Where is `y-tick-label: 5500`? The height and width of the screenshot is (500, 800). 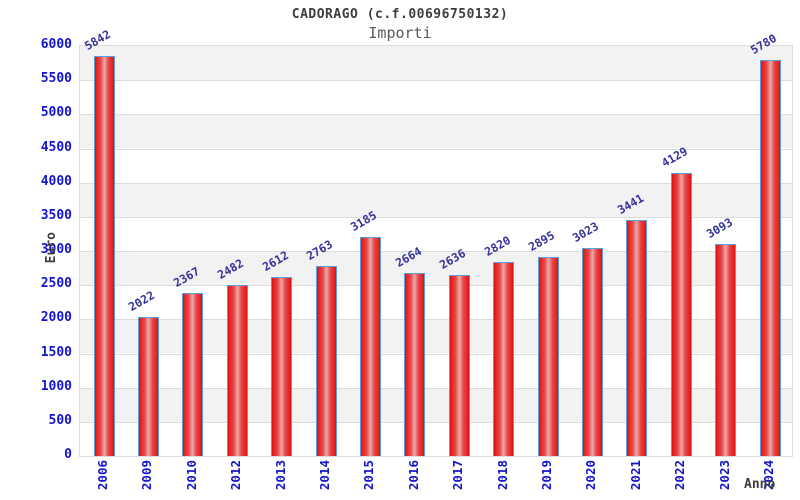
y-tick-label: 5500 is located at coordinates (56, 79).